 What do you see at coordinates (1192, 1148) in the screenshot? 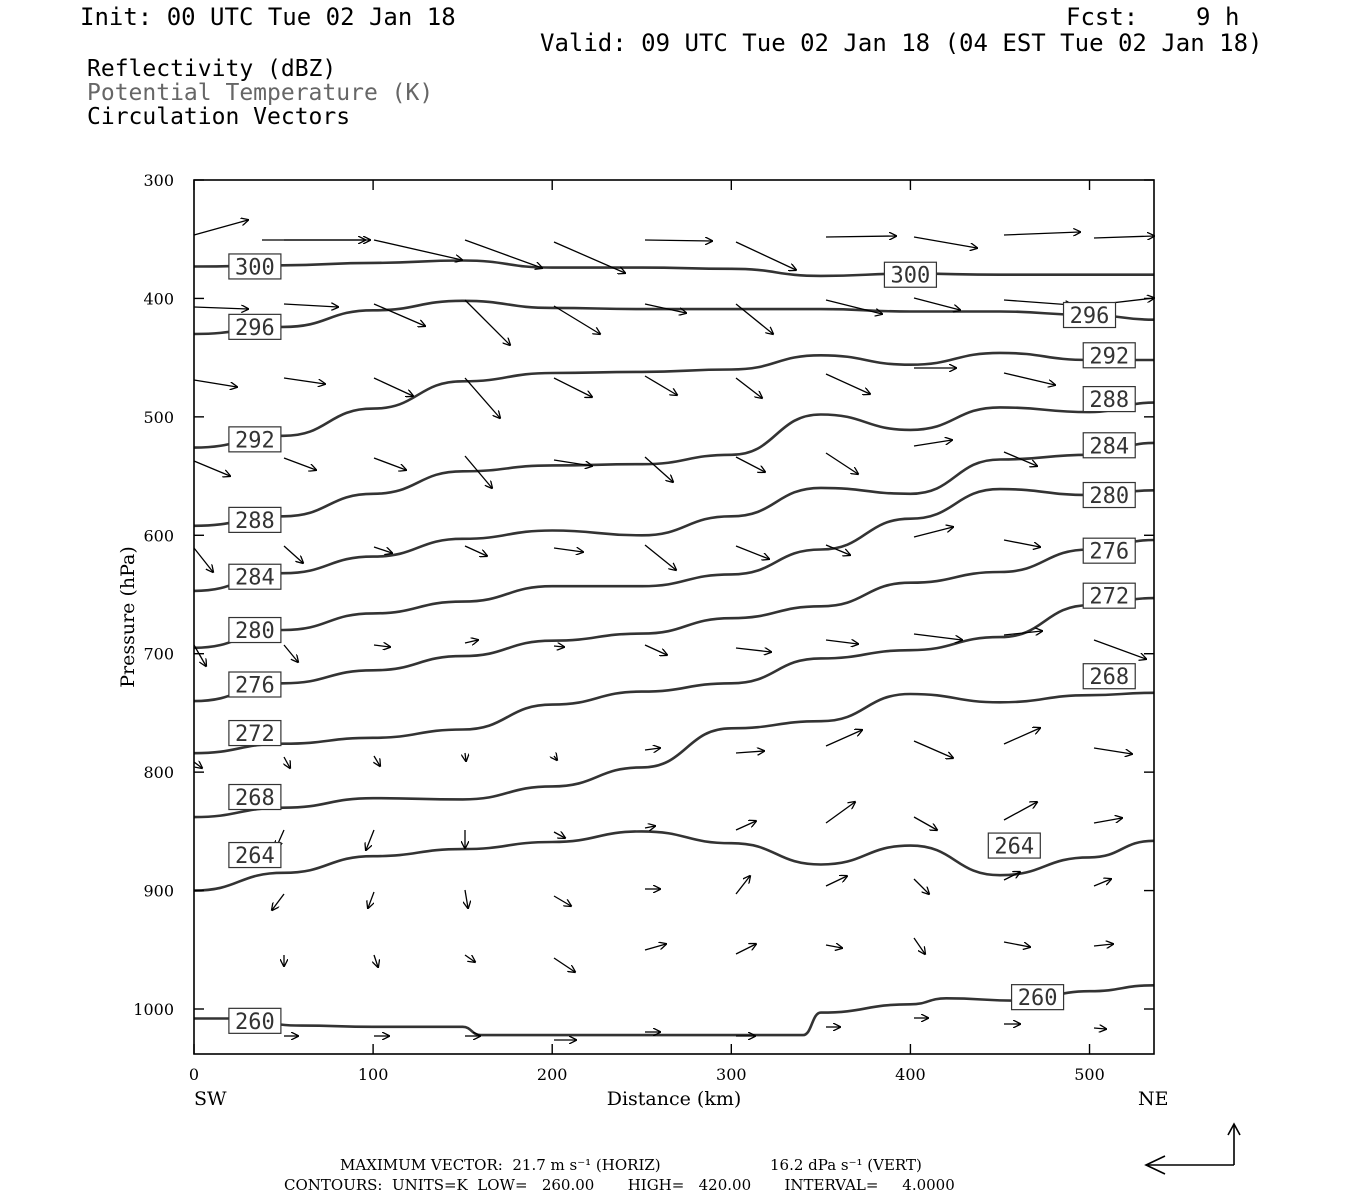
I see `reference-vector-icon` at bounding box center [1192, 1148].